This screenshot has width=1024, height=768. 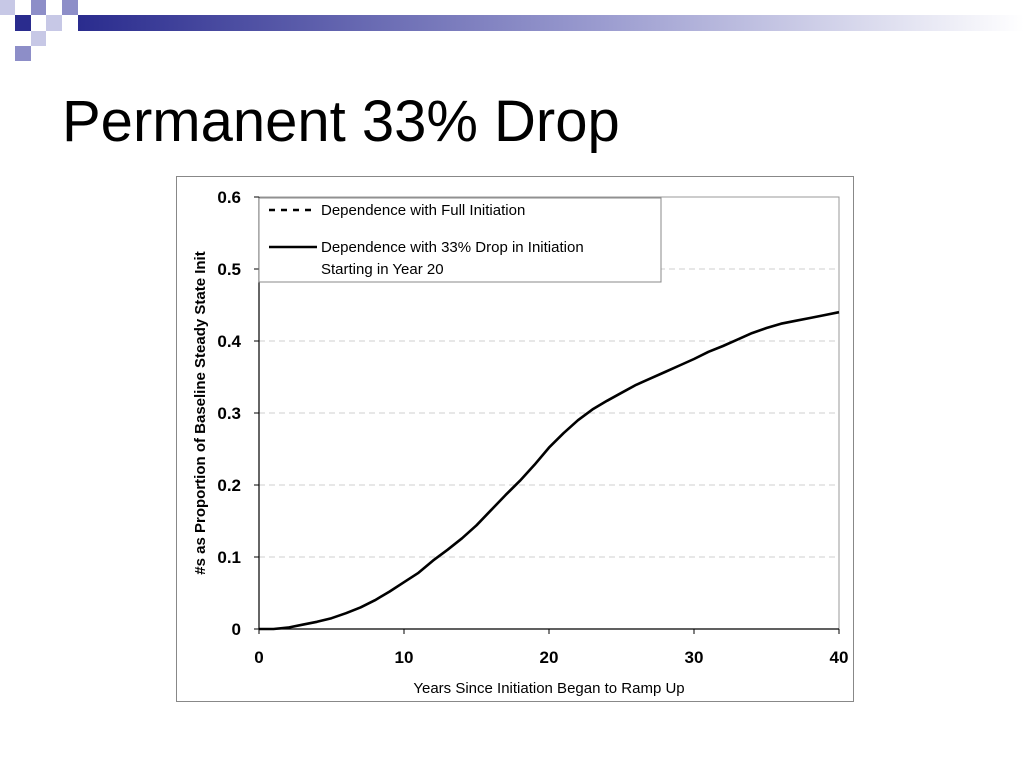 What do you see at coordinates (382, 269) in the screenshot?
I see `legend-label-33-drop-line2: Starting in Year 20` at bounding box center [382, 269].